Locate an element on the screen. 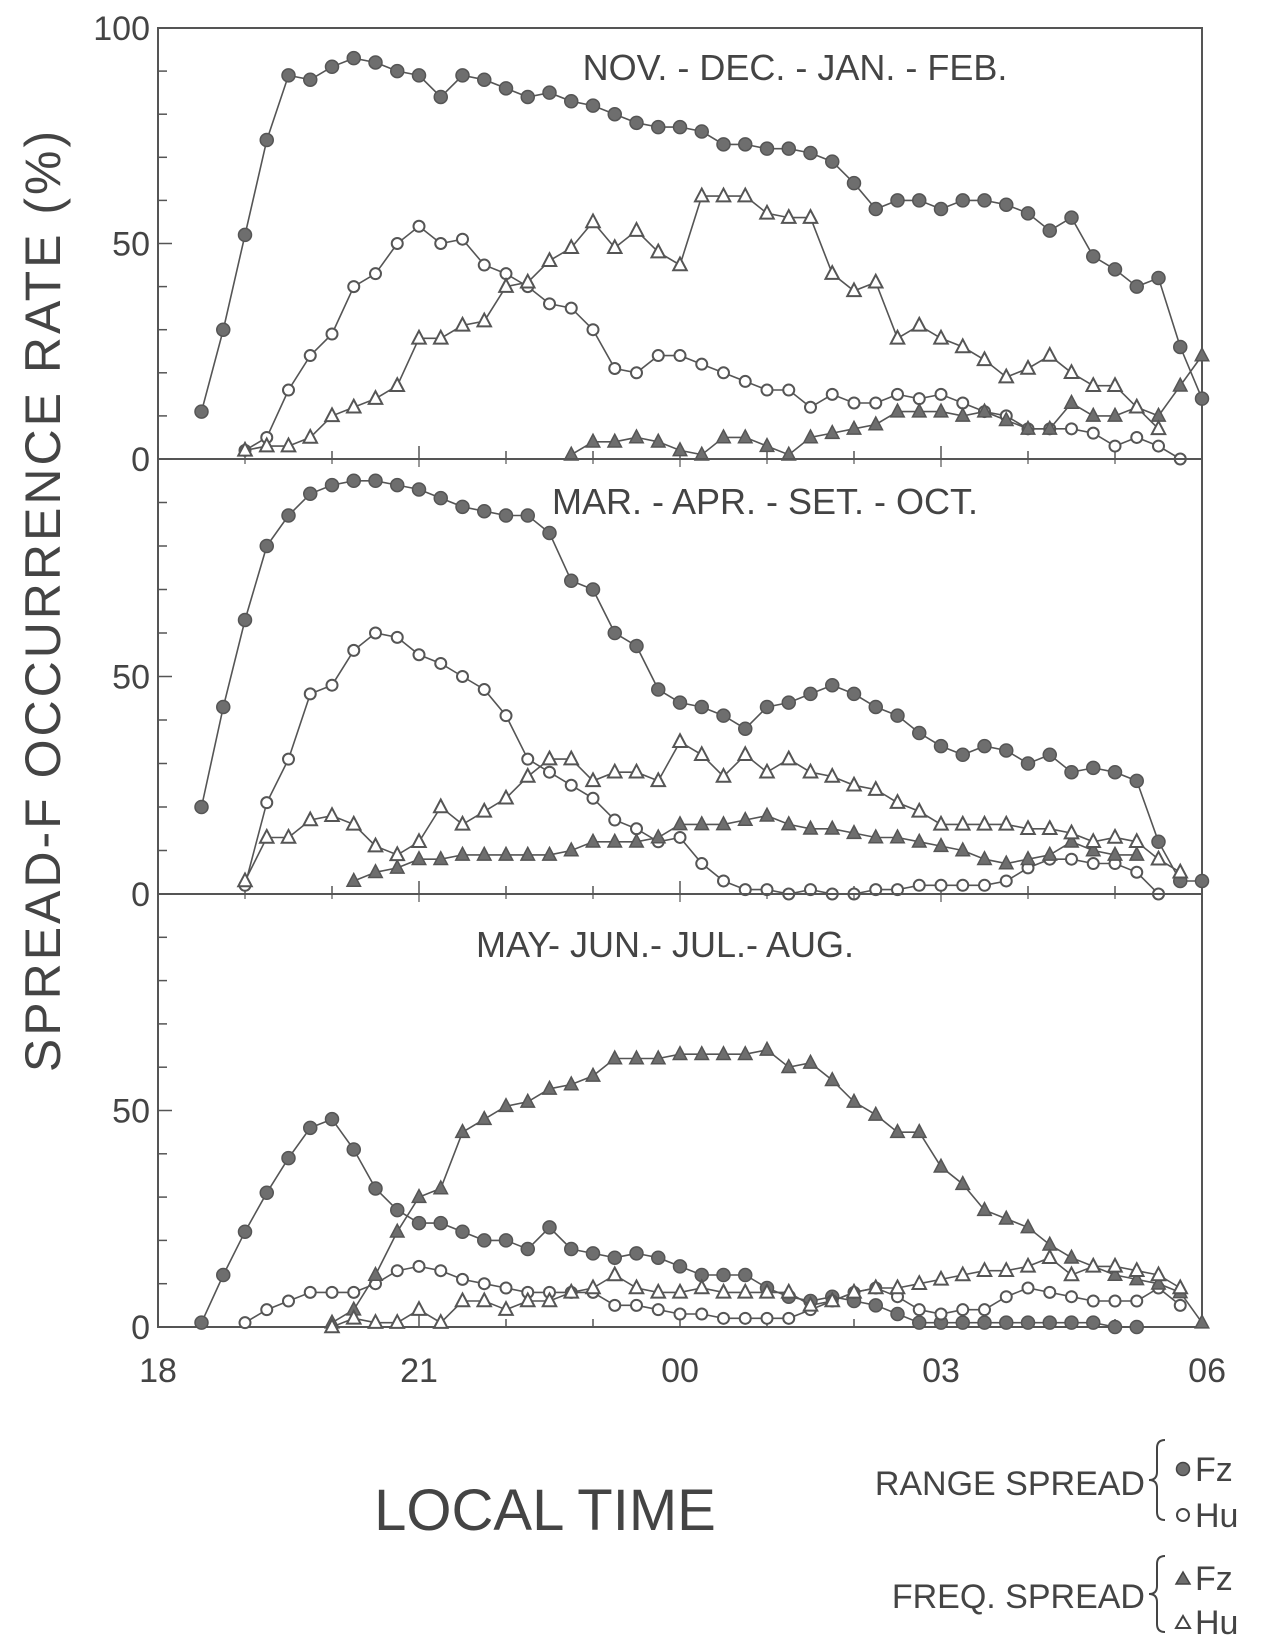 The image size is (1287, 1639). series-line is located at coordinates (756, 1292).